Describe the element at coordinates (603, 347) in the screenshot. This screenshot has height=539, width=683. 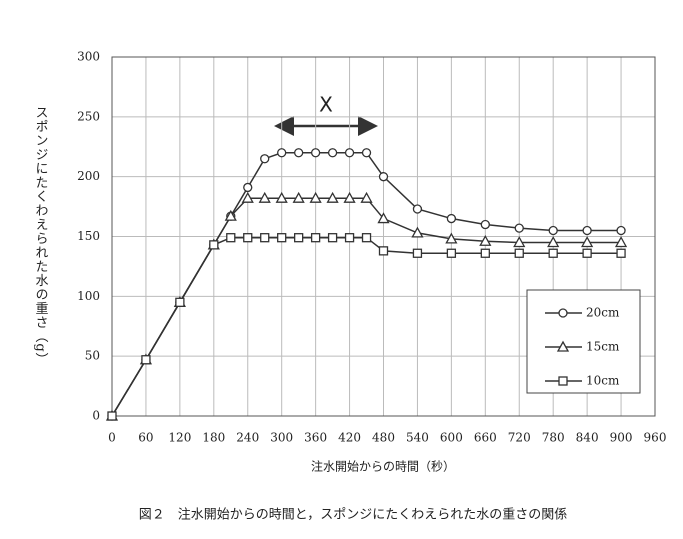
I see `legend-label: 15cm` at that location.